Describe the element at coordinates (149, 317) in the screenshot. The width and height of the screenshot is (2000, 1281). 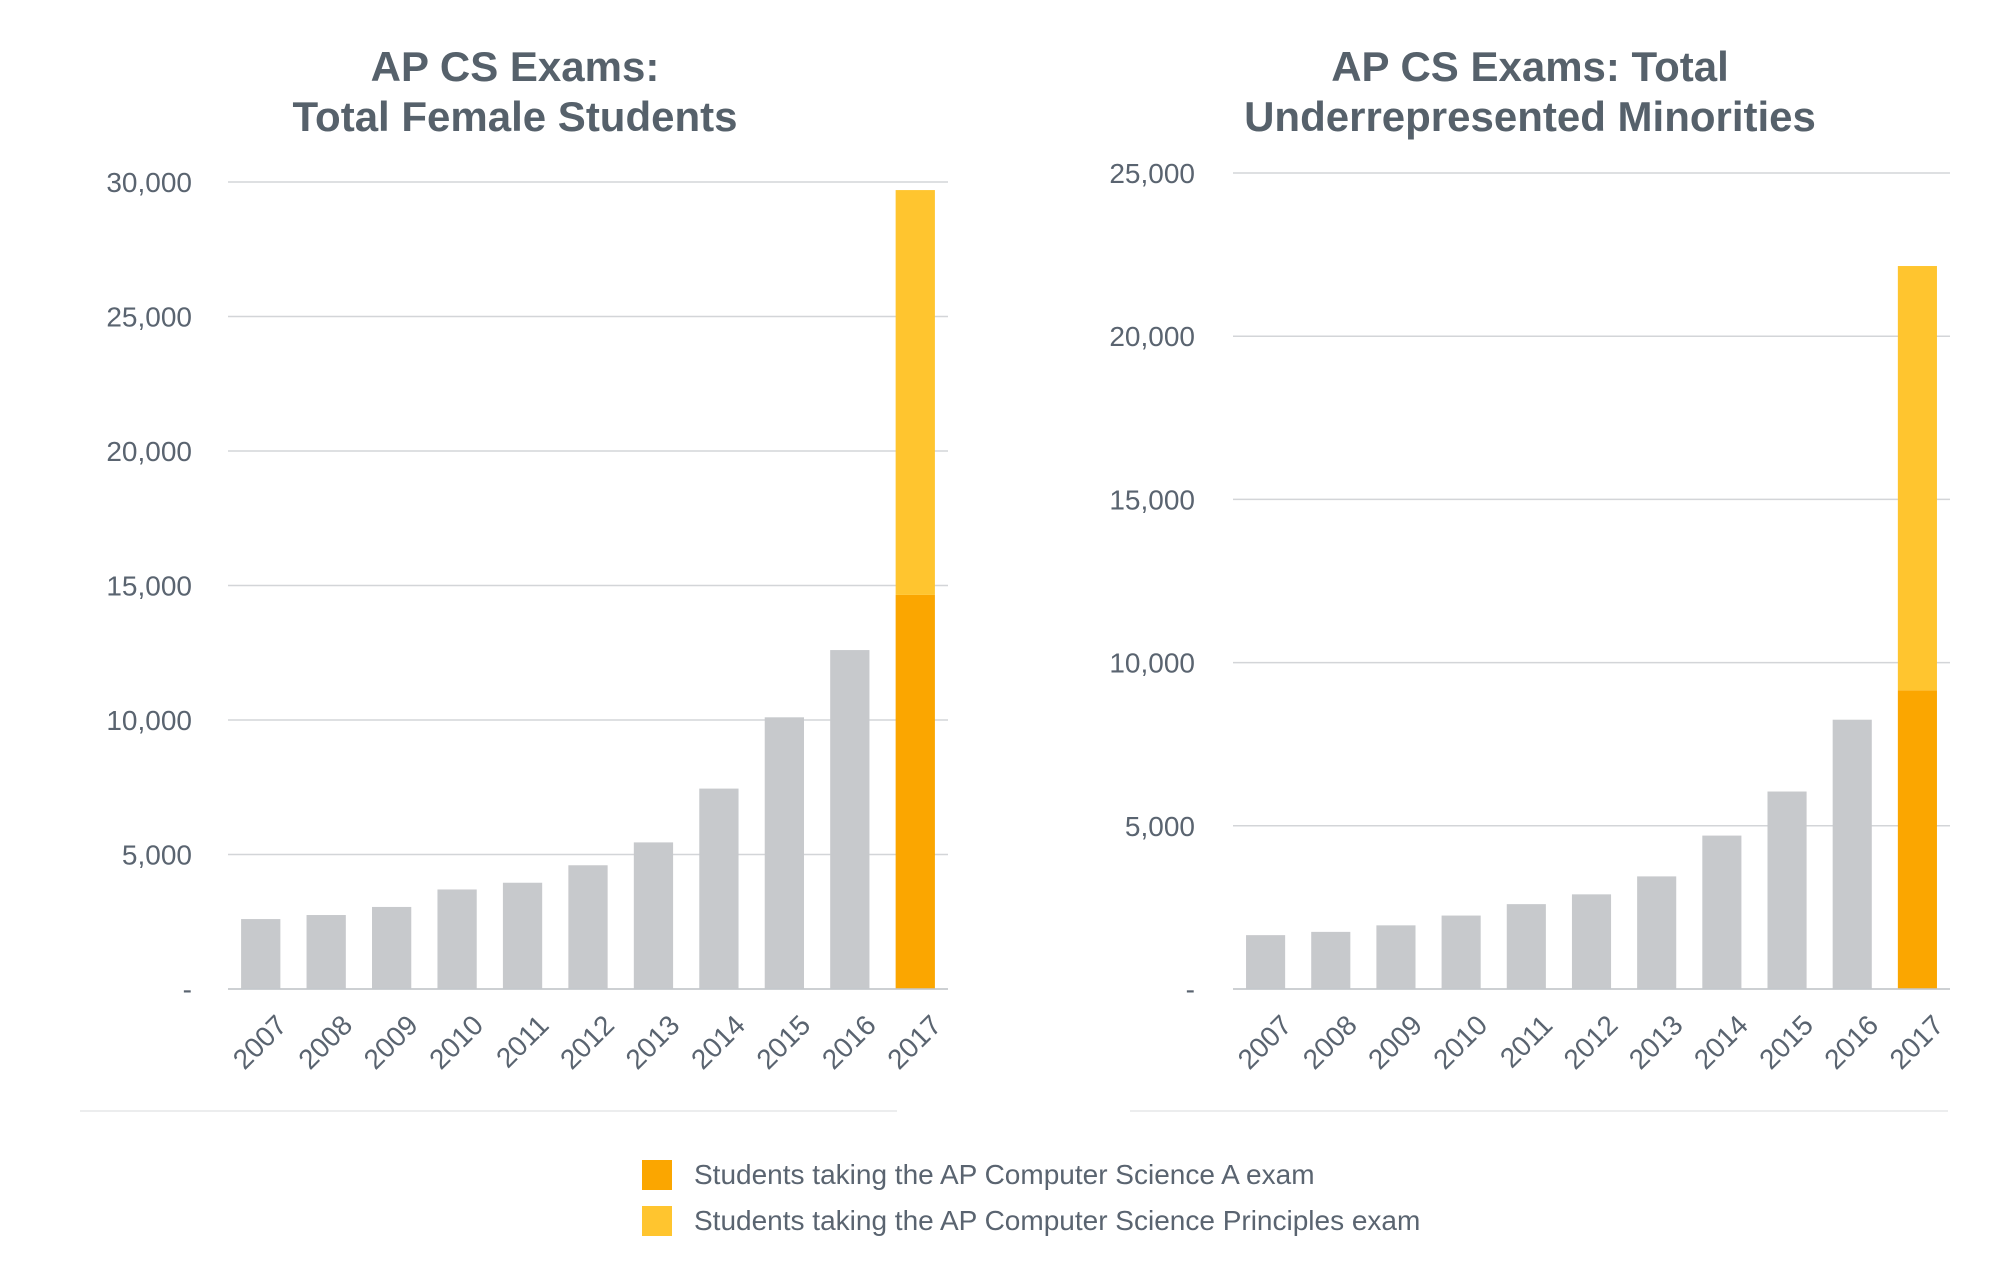
I see `left-y-tick-label: 25,000` at that location.